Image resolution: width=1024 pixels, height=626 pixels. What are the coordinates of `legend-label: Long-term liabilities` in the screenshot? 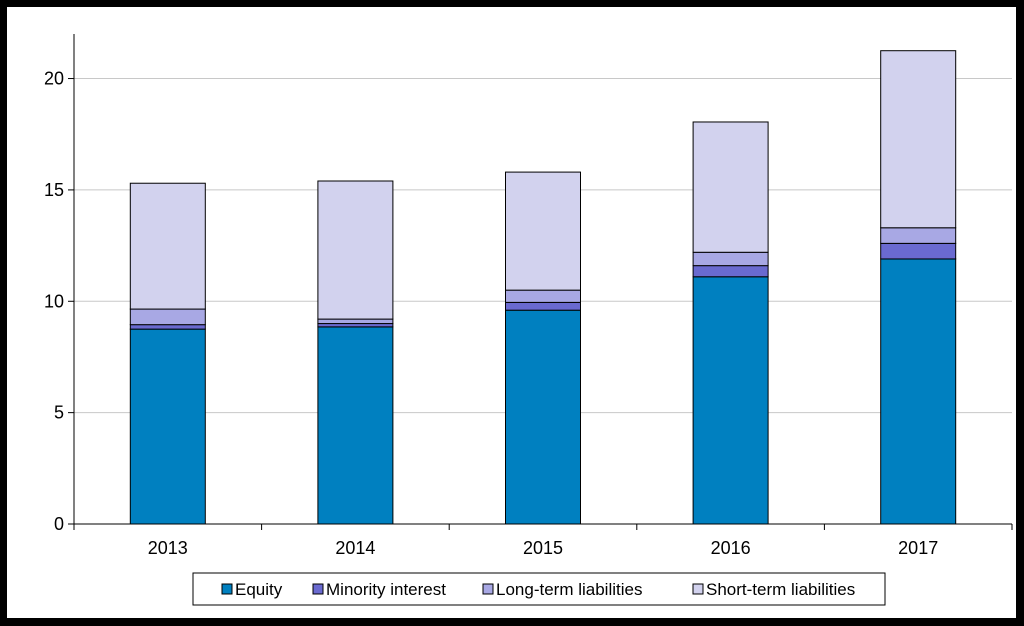 It's located at (569, 589).